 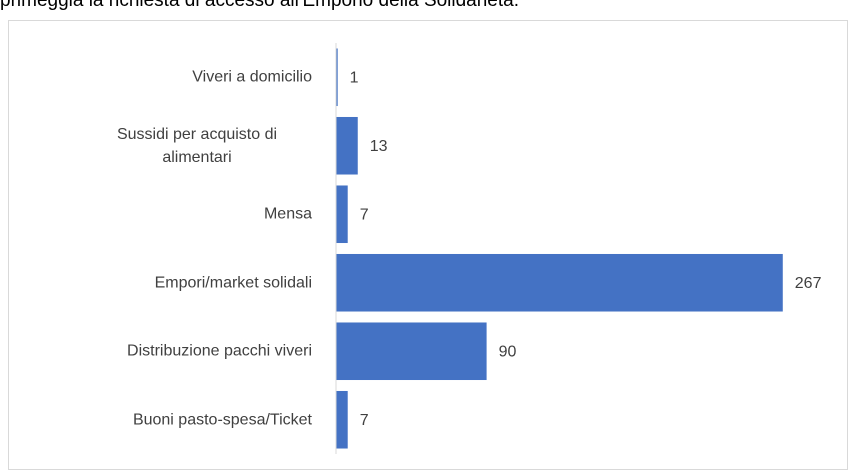 I want to click on category-label: Empori/market solidali, so click(x=233, y=283).